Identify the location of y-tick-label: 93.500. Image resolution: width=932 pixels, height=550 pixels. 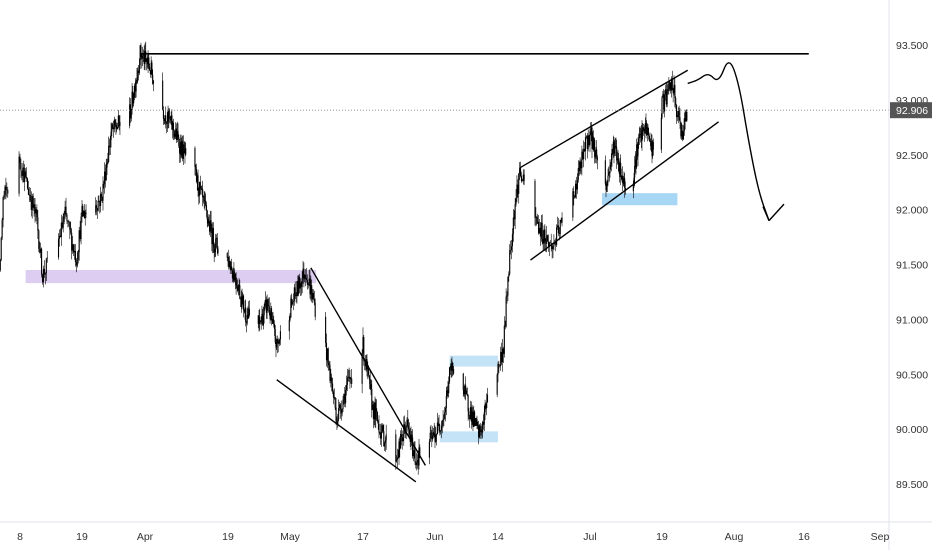
(912, 46).